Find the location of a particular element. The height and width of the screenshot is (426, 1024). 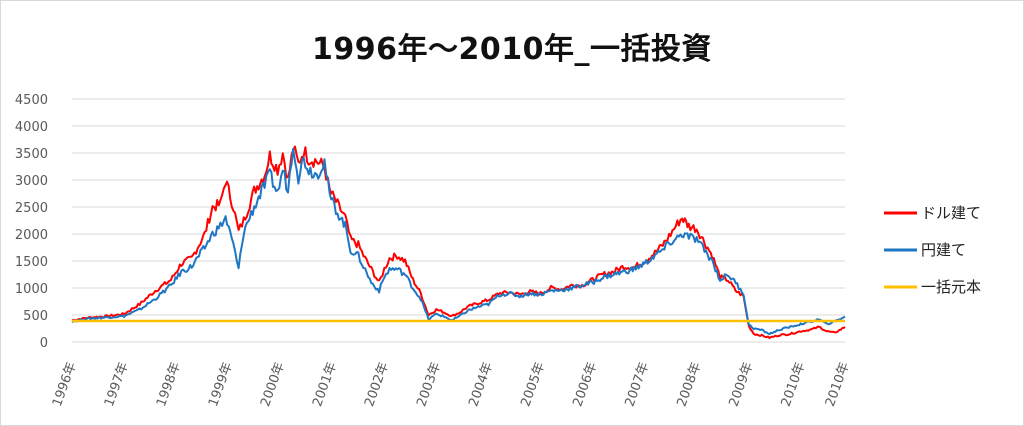

x-tick-label: 2006年 is located at coordinates (585, 384).